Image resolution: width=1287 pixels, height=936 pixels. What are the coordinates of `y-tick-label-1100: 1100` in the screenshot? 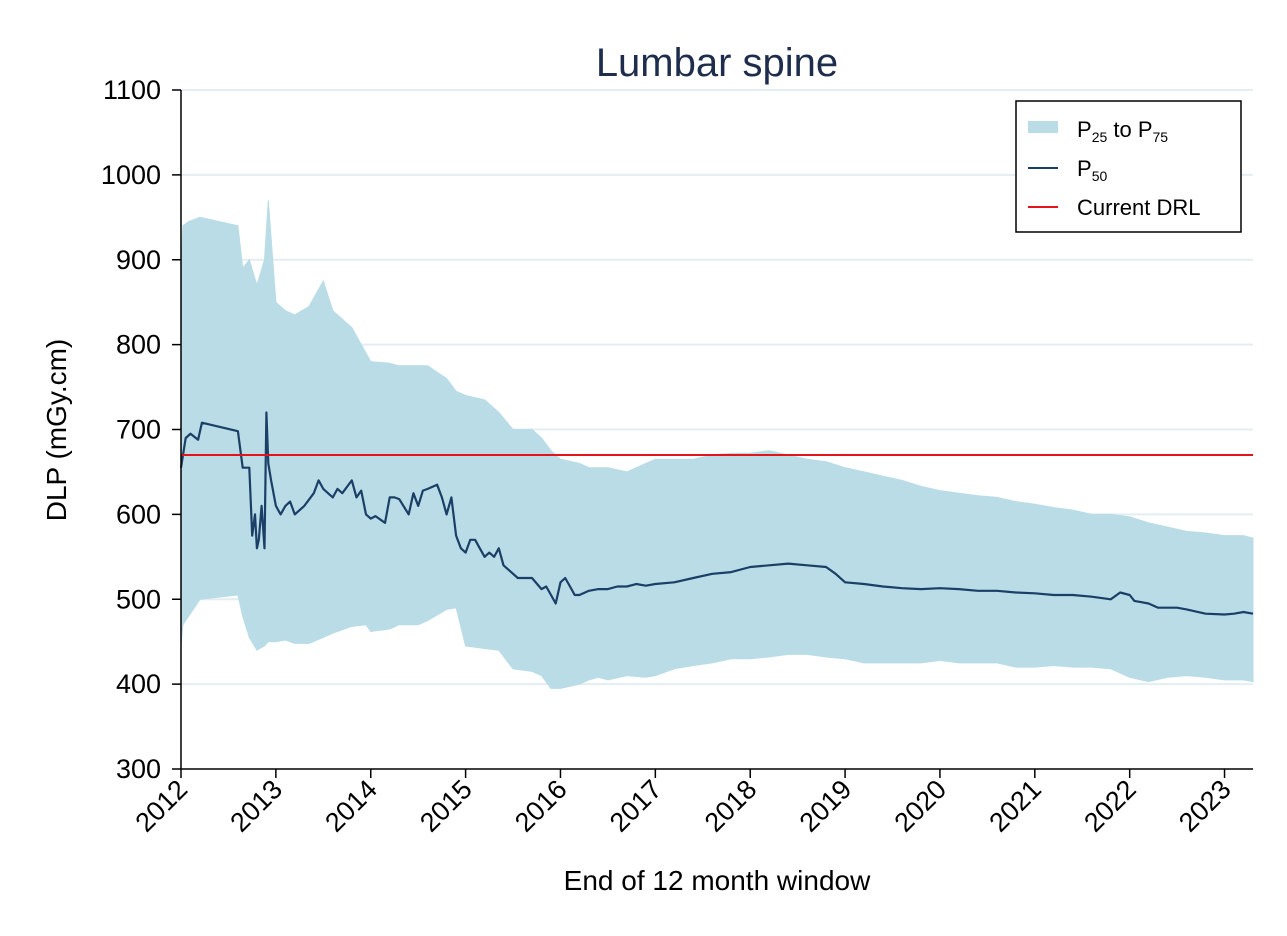 It's located at (132, 90).